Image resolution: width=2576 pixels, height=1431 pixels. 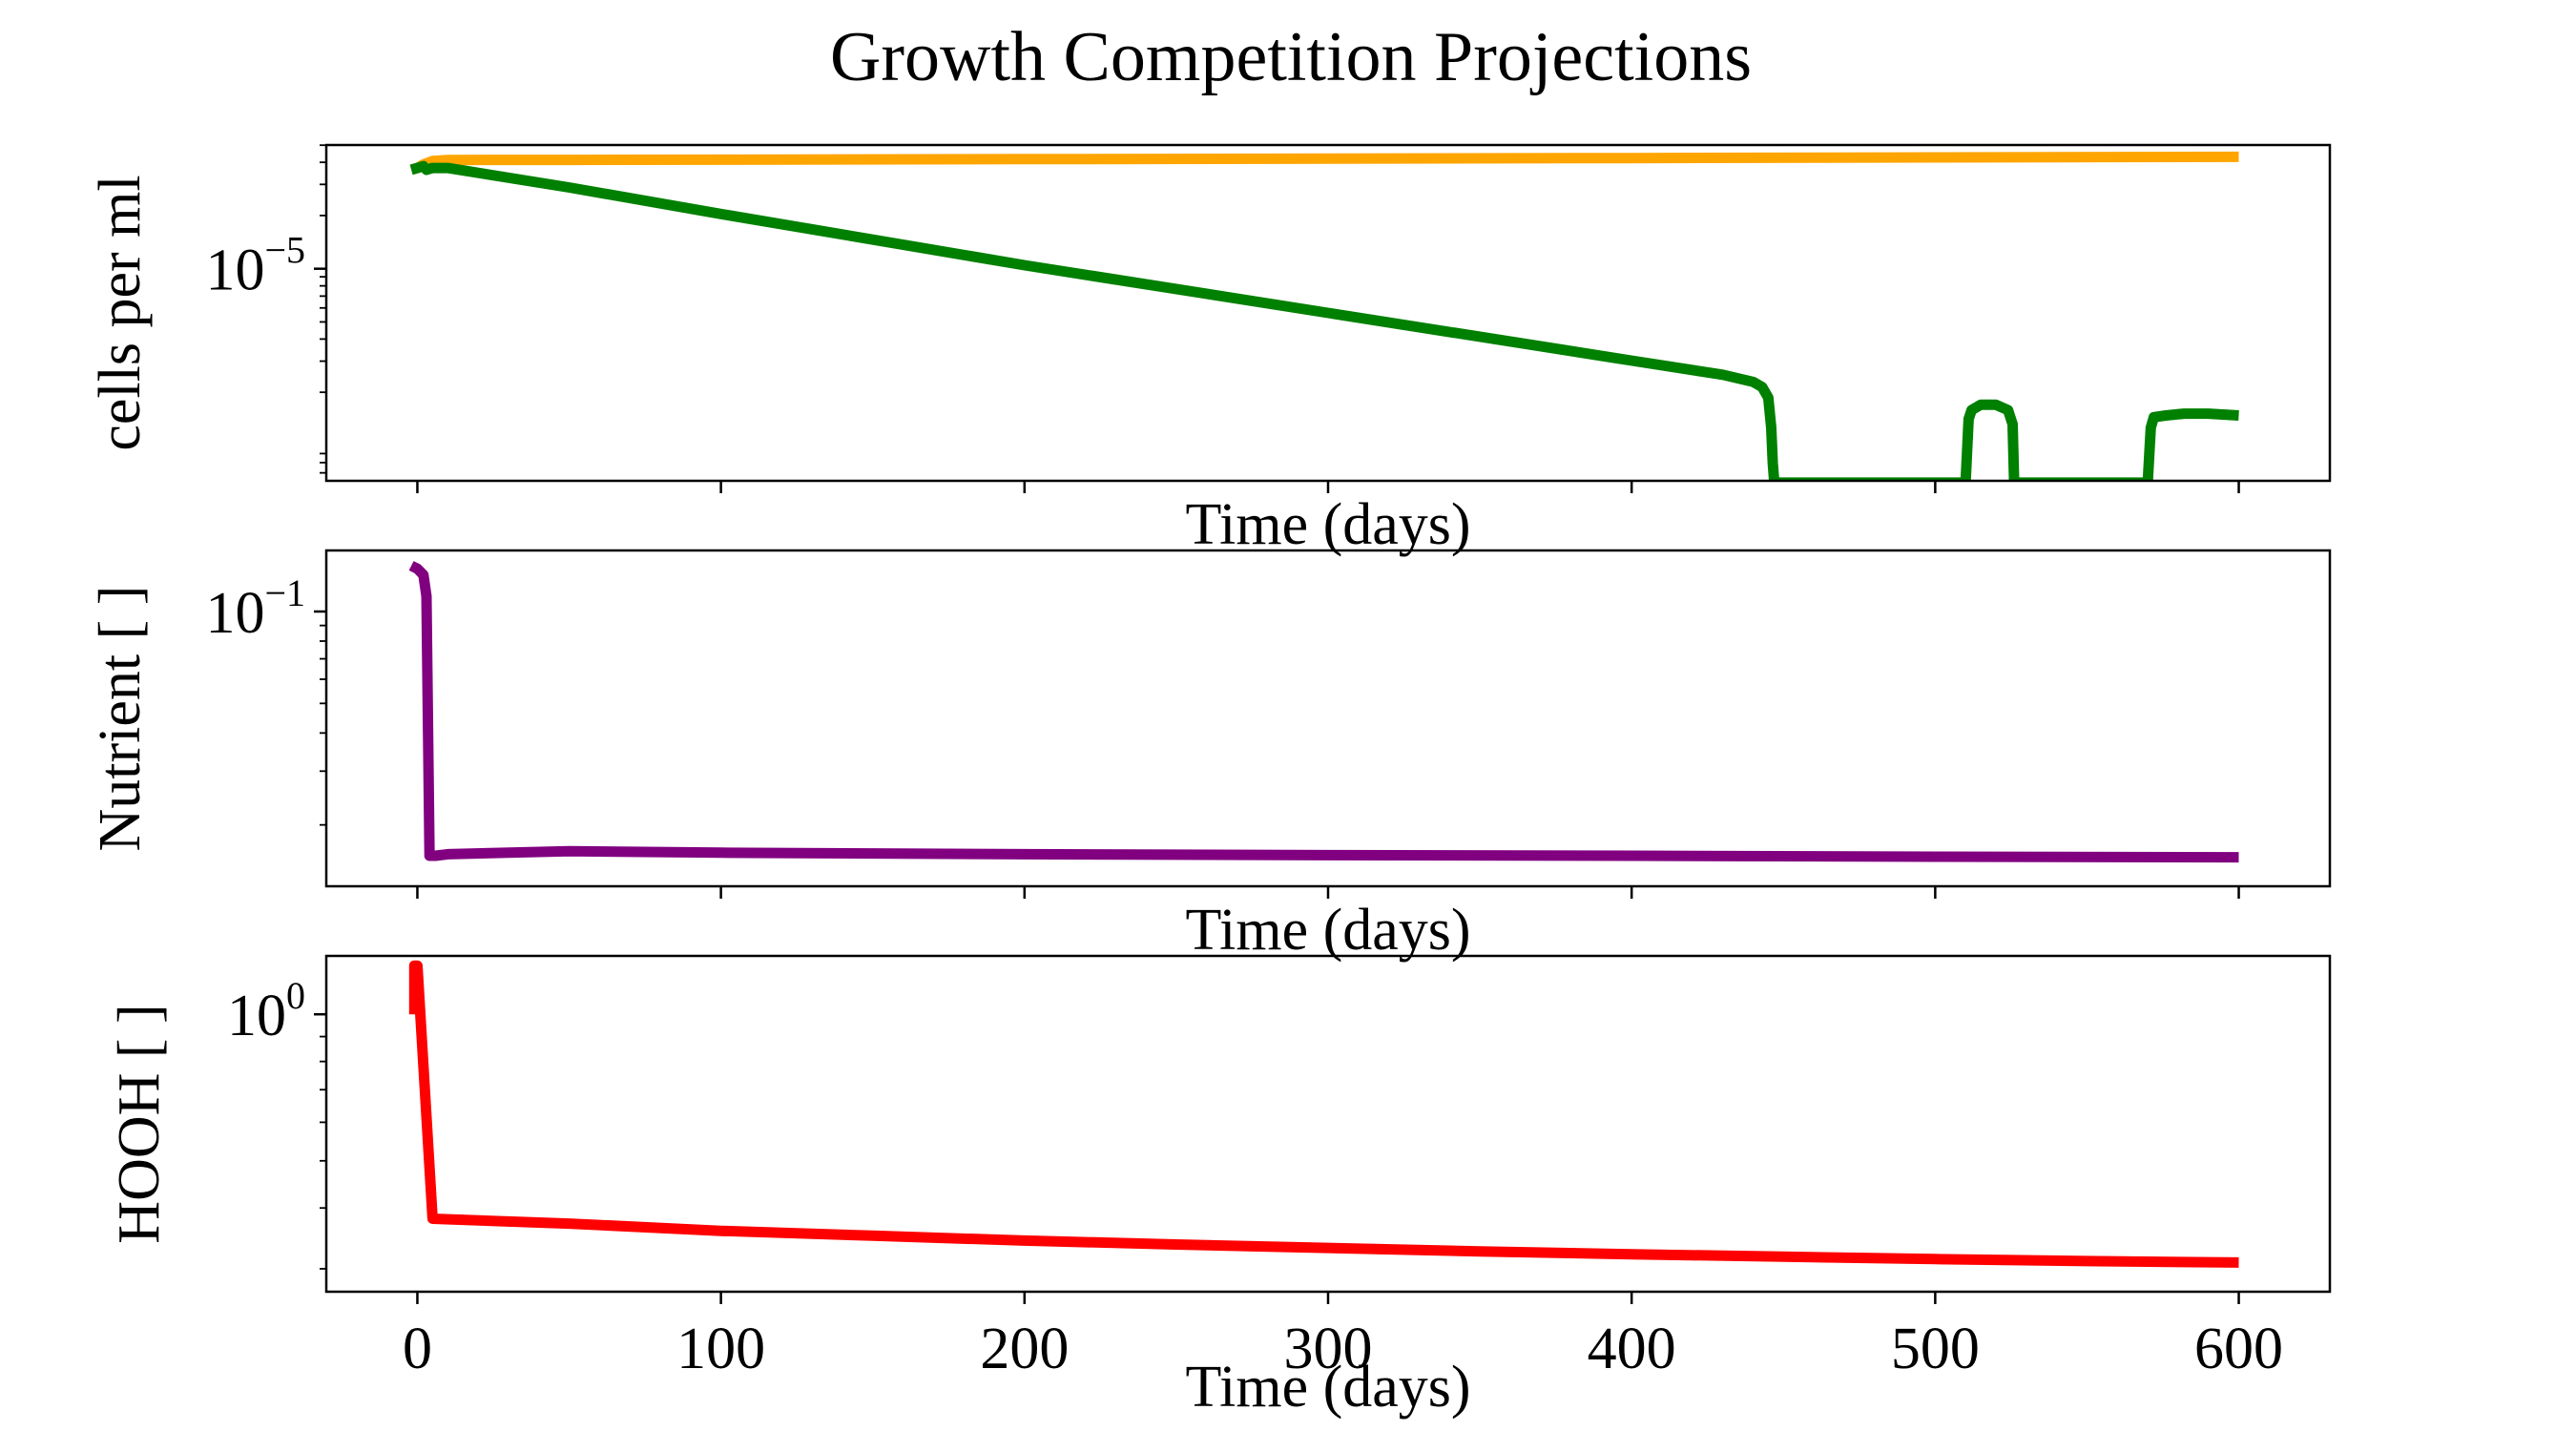 I want to click on y-tick-label: 10⁻¹, so click(x=255, y=608).